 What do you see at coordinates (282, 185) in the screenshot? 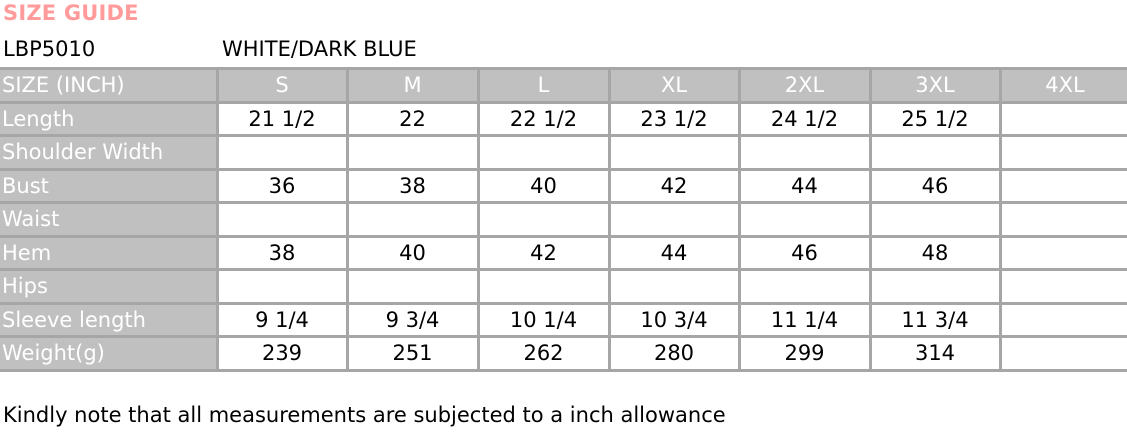
I see `measurement-cell: 36` at bounding box center [282, 185].